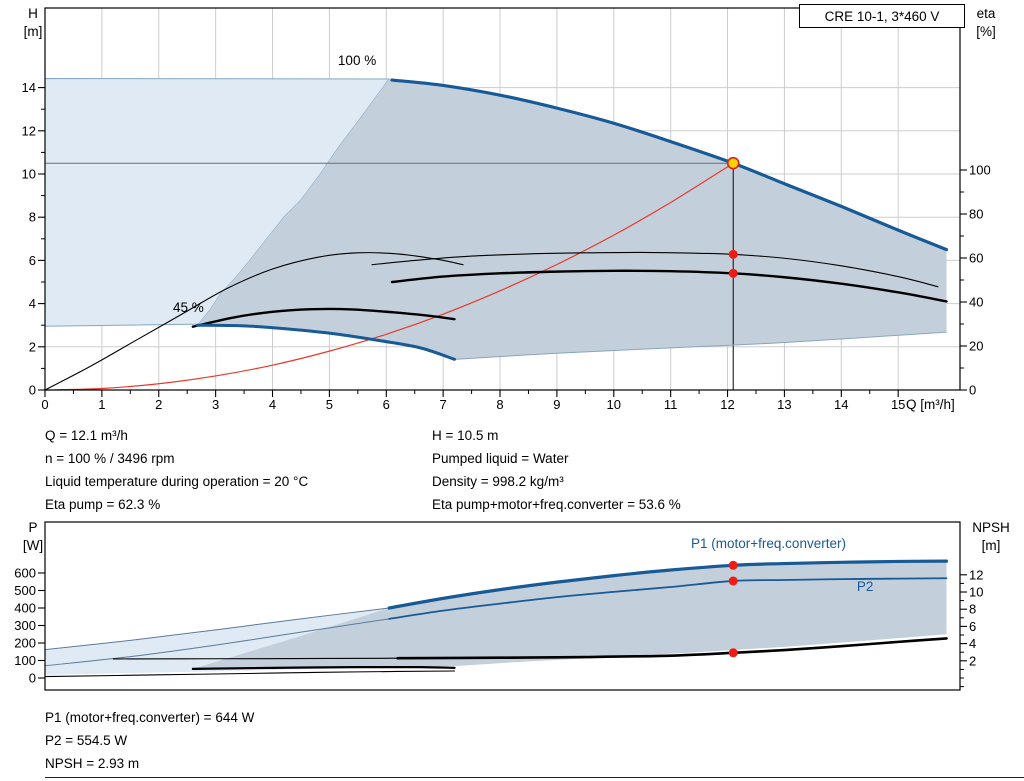  What do you see at coordinates (101, 404) in the screenshot?
I see `svg-text: 1` at bounding box center [101, 404].